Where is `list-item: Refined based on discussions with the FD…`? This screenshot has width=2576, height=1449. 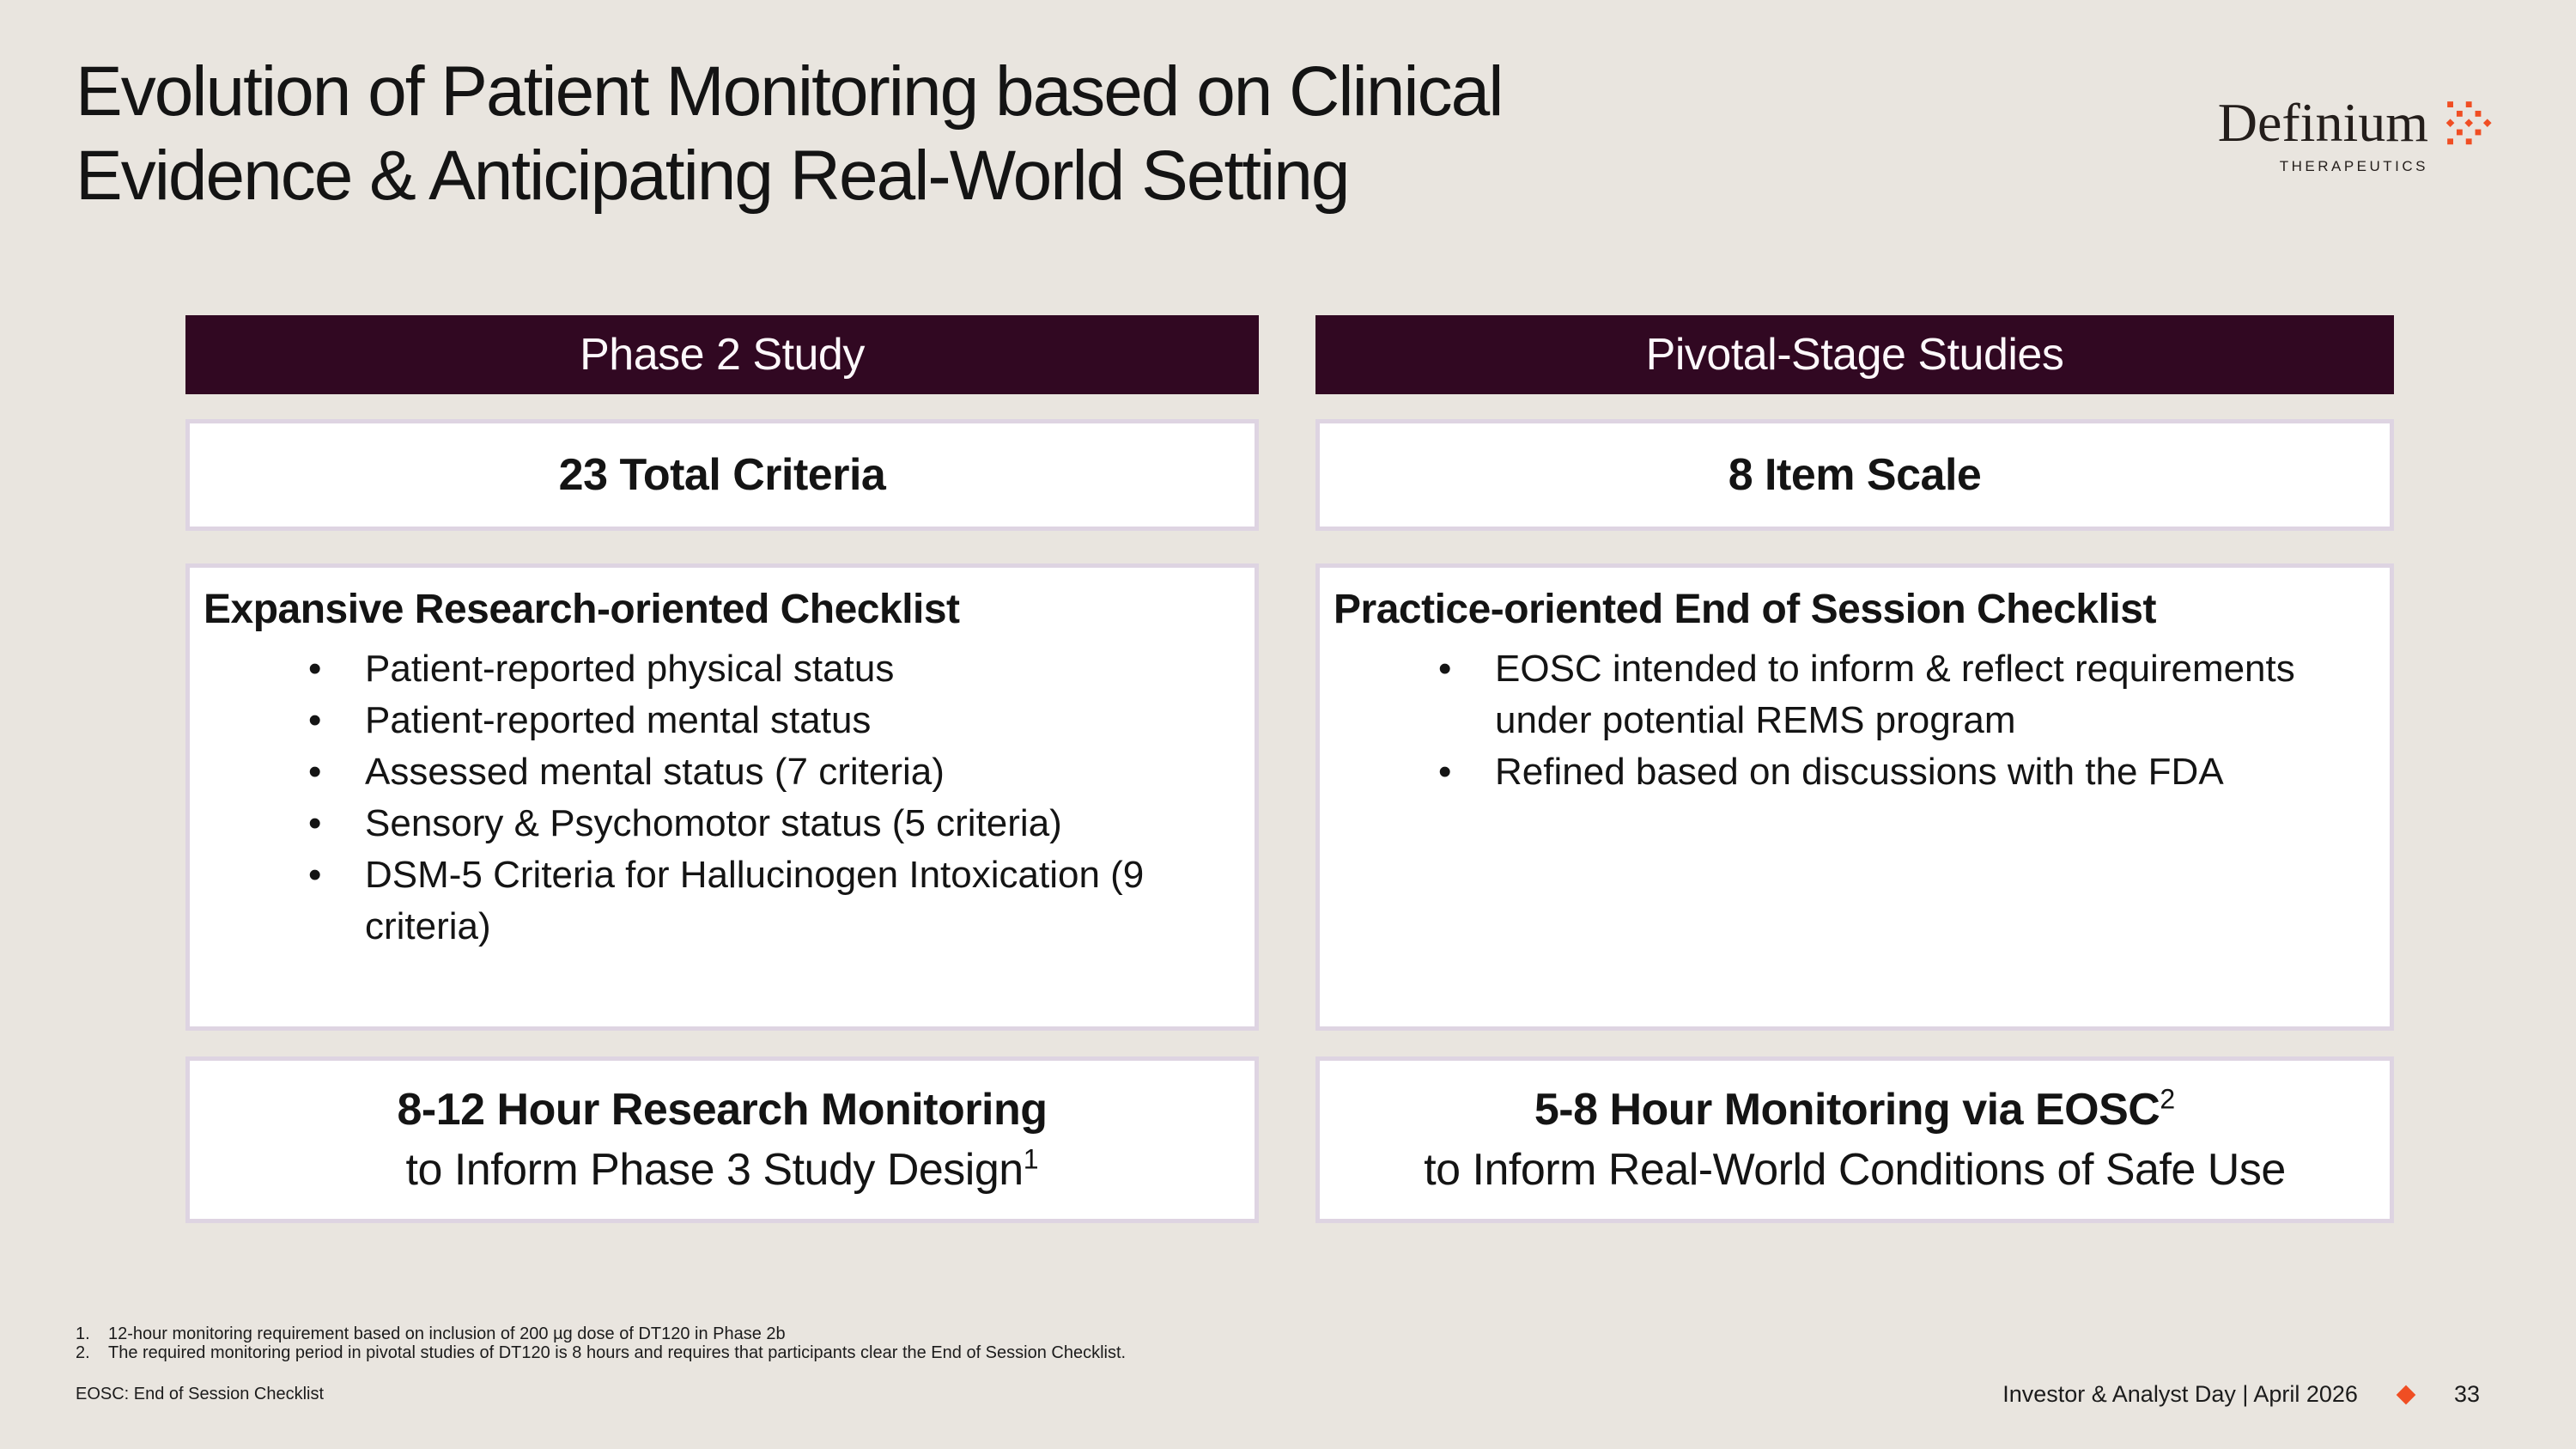 list-item: Refined based on discussions with the FD… is located at coordinates (1902, 772).